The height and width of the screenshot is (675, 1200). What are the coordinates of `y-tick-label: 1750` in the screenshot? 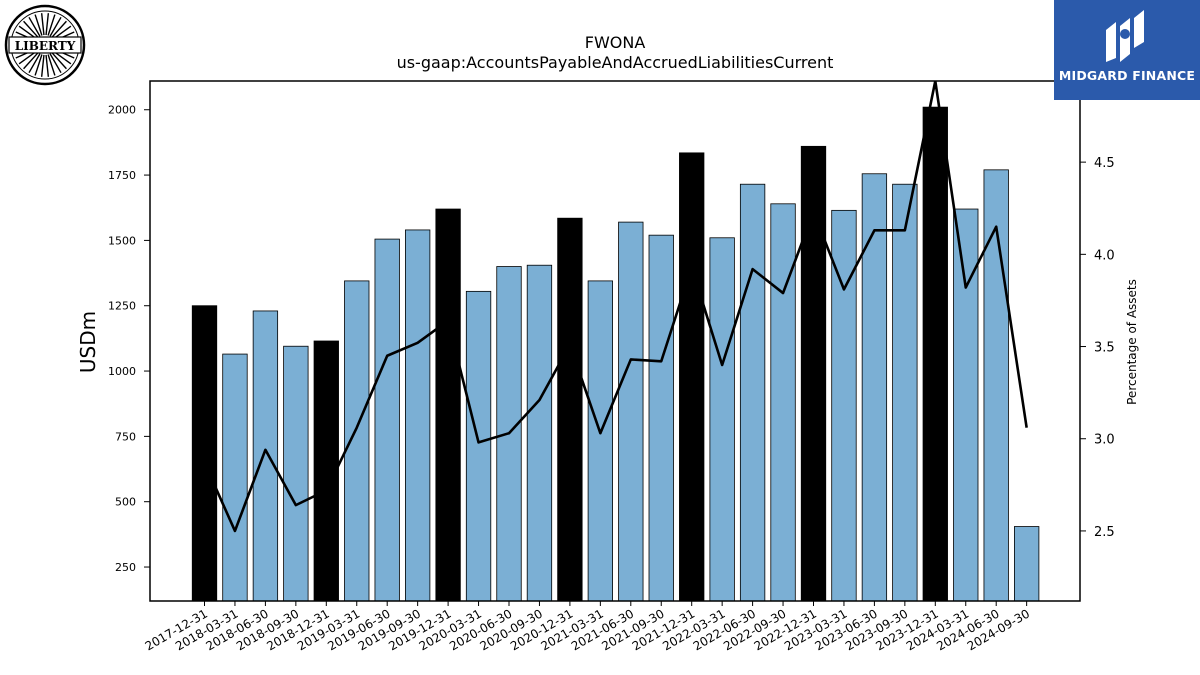 It's located at (122, 175).